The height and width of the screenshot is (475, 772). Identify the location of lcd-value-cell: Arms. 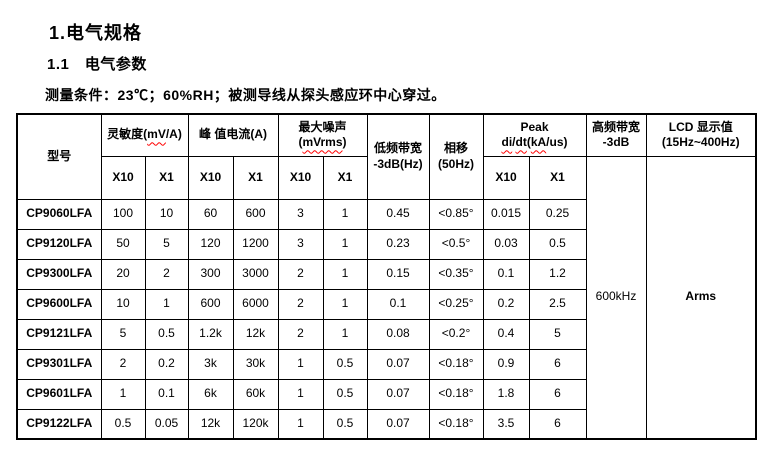
(701, 297).